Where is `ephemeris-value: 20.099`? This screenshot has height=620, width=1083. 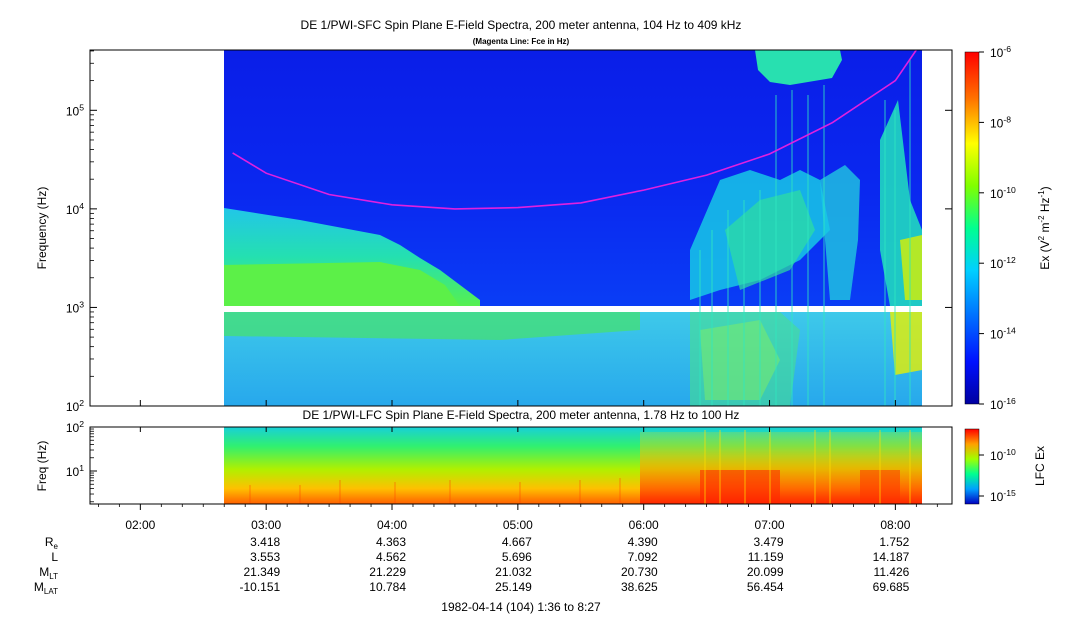 ephemeris-value: 20.099 is located at coordinates (765, 572).